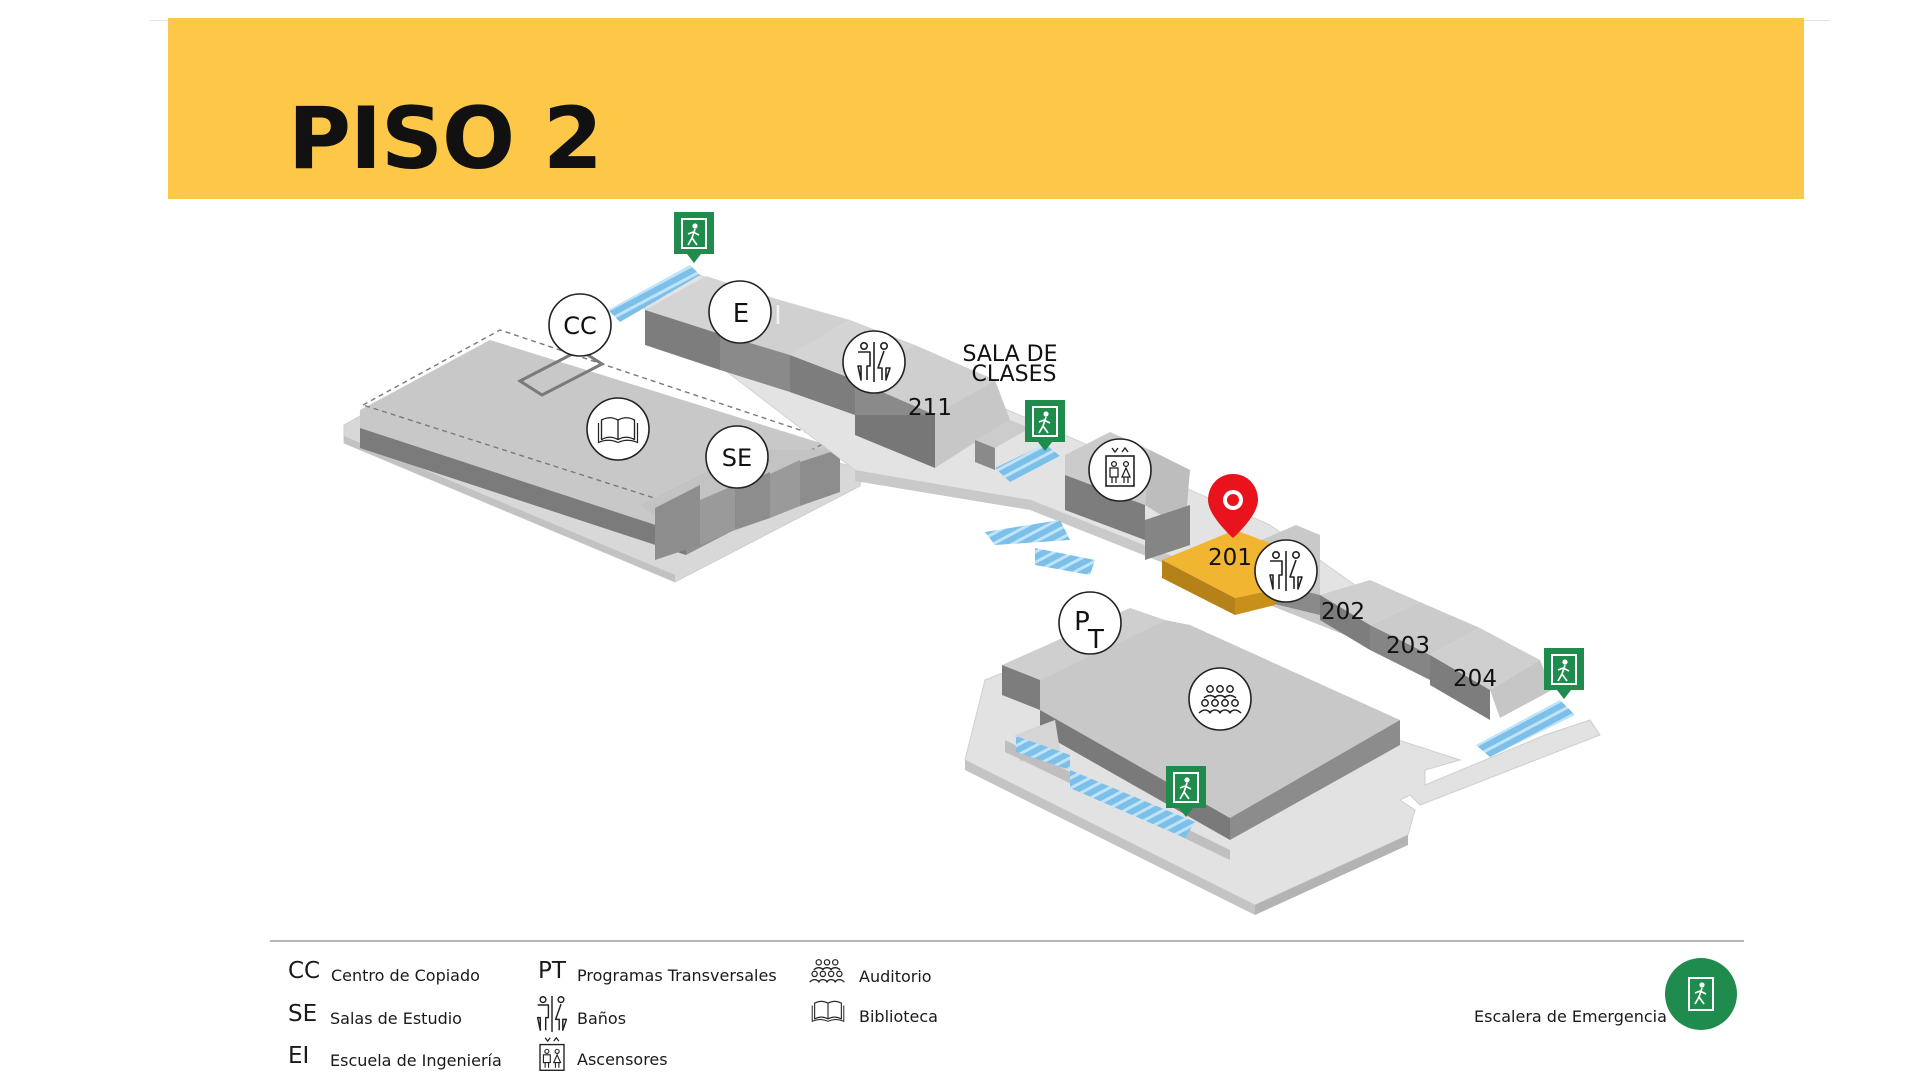  Describe the element at coordinates (299, 1056) in the screenshot. I see `legend-ei-abbr: EI` at that location.